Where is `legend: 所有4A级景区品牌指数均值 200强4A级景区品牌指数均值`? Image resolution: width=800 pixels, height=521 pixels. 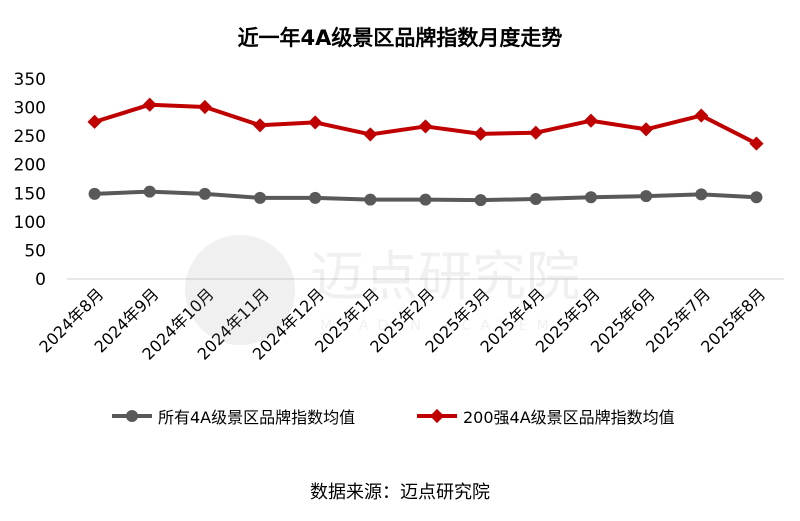
legend: 所有4A级景区品牌指数均值 200强4A级景区品牌指数均值 is located at coordinates (400, 416).